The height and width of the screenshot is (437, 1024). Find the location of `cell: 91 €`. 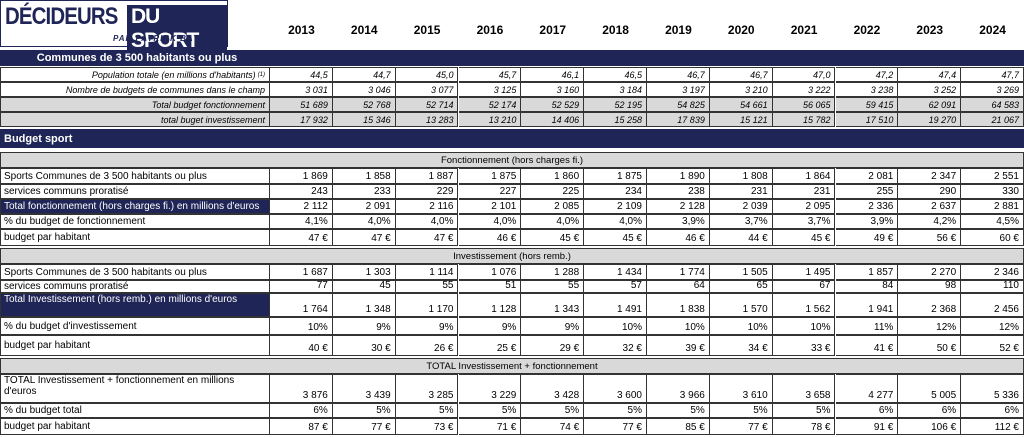

cell: 91 € is located at coordinates (867, 426).